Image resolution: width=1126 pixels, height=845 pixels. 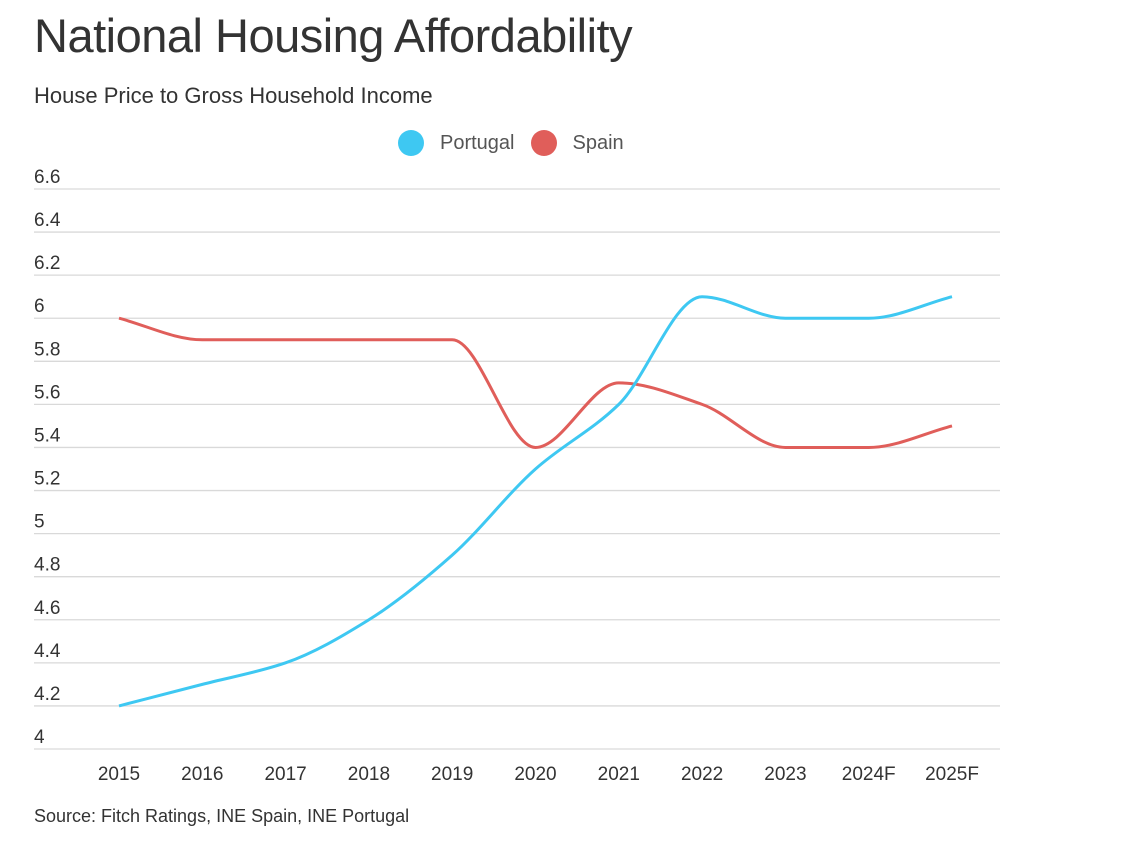 What do you see at coordinates (535, 774) in the screenshot?
I see `x-tick-label: 2020` at bounding box center [535, 774].